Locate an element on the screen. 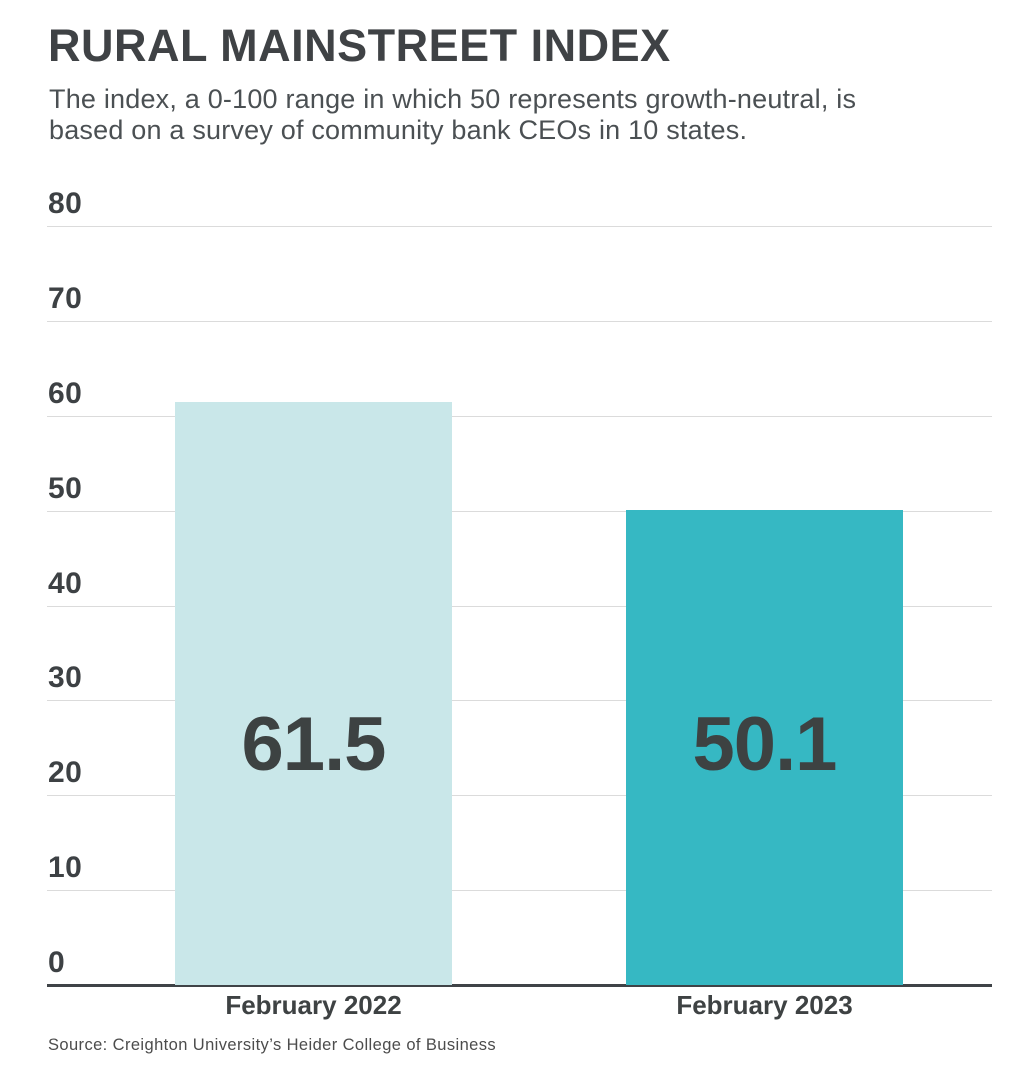  x-category-label: February 2022 is located at coordinates (313, 1005).